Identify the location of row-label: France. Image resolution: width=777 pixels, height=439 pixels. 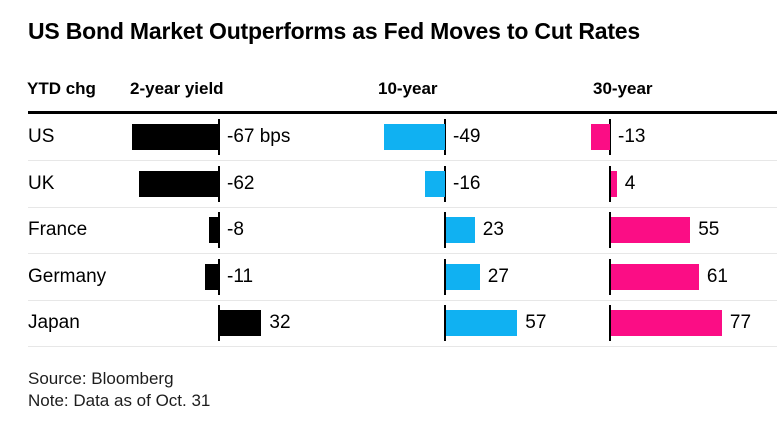
(58, 230).